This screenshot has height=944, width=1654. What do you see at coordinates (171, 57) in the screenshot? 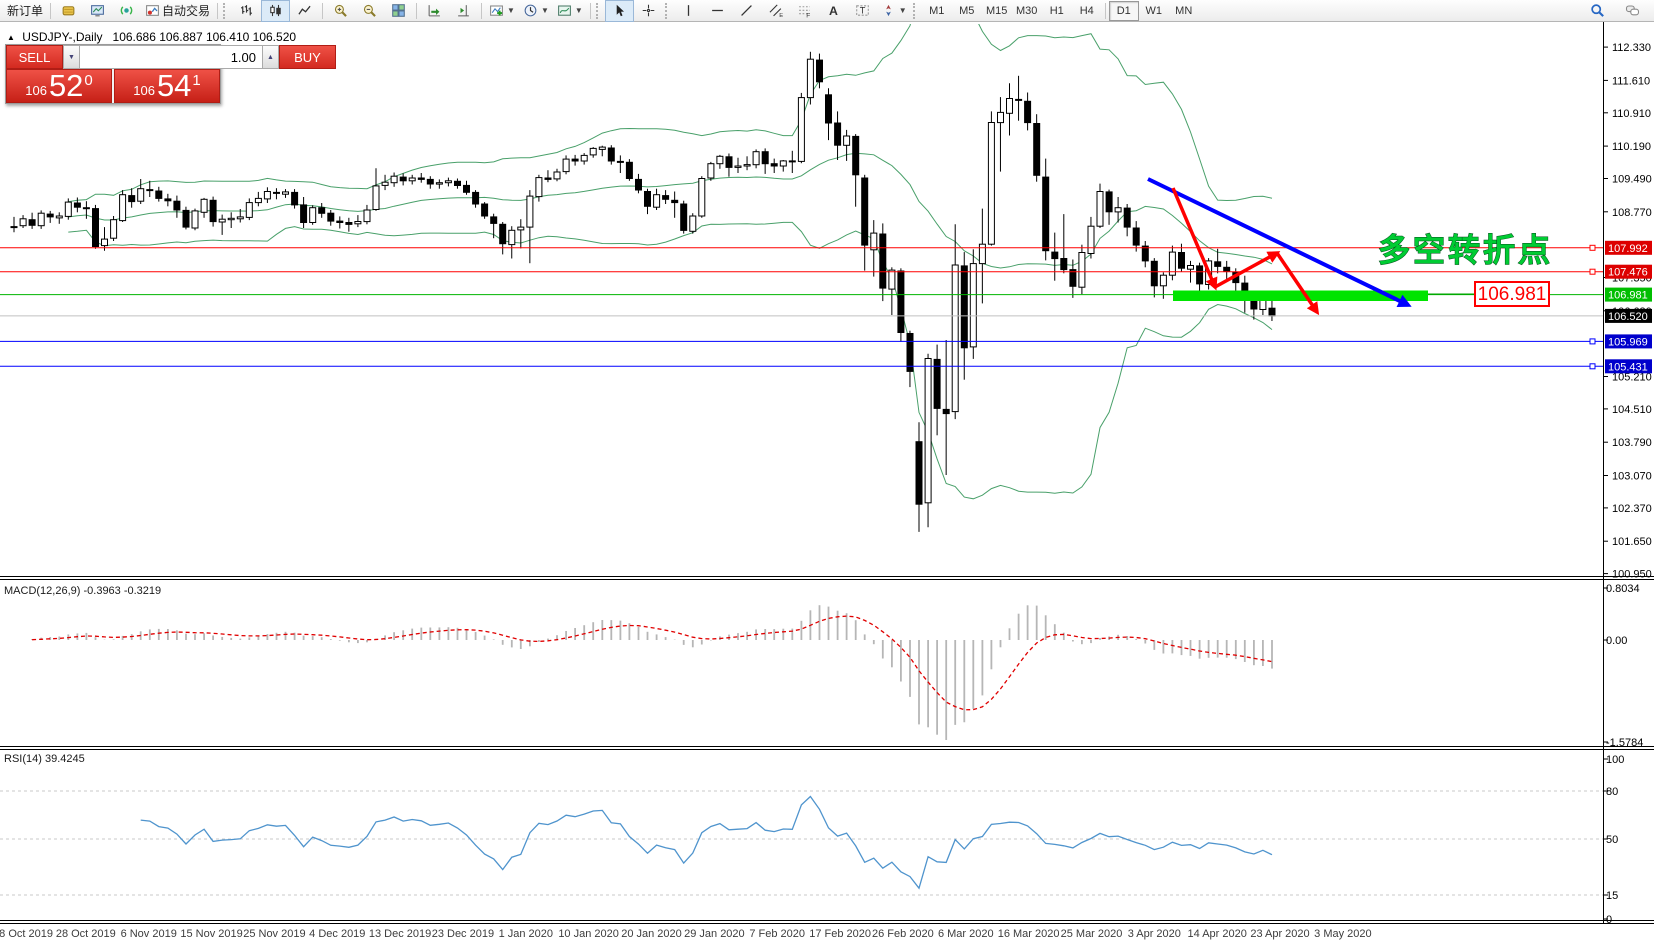
I see `volume-input` at bounding box center [171, 57].